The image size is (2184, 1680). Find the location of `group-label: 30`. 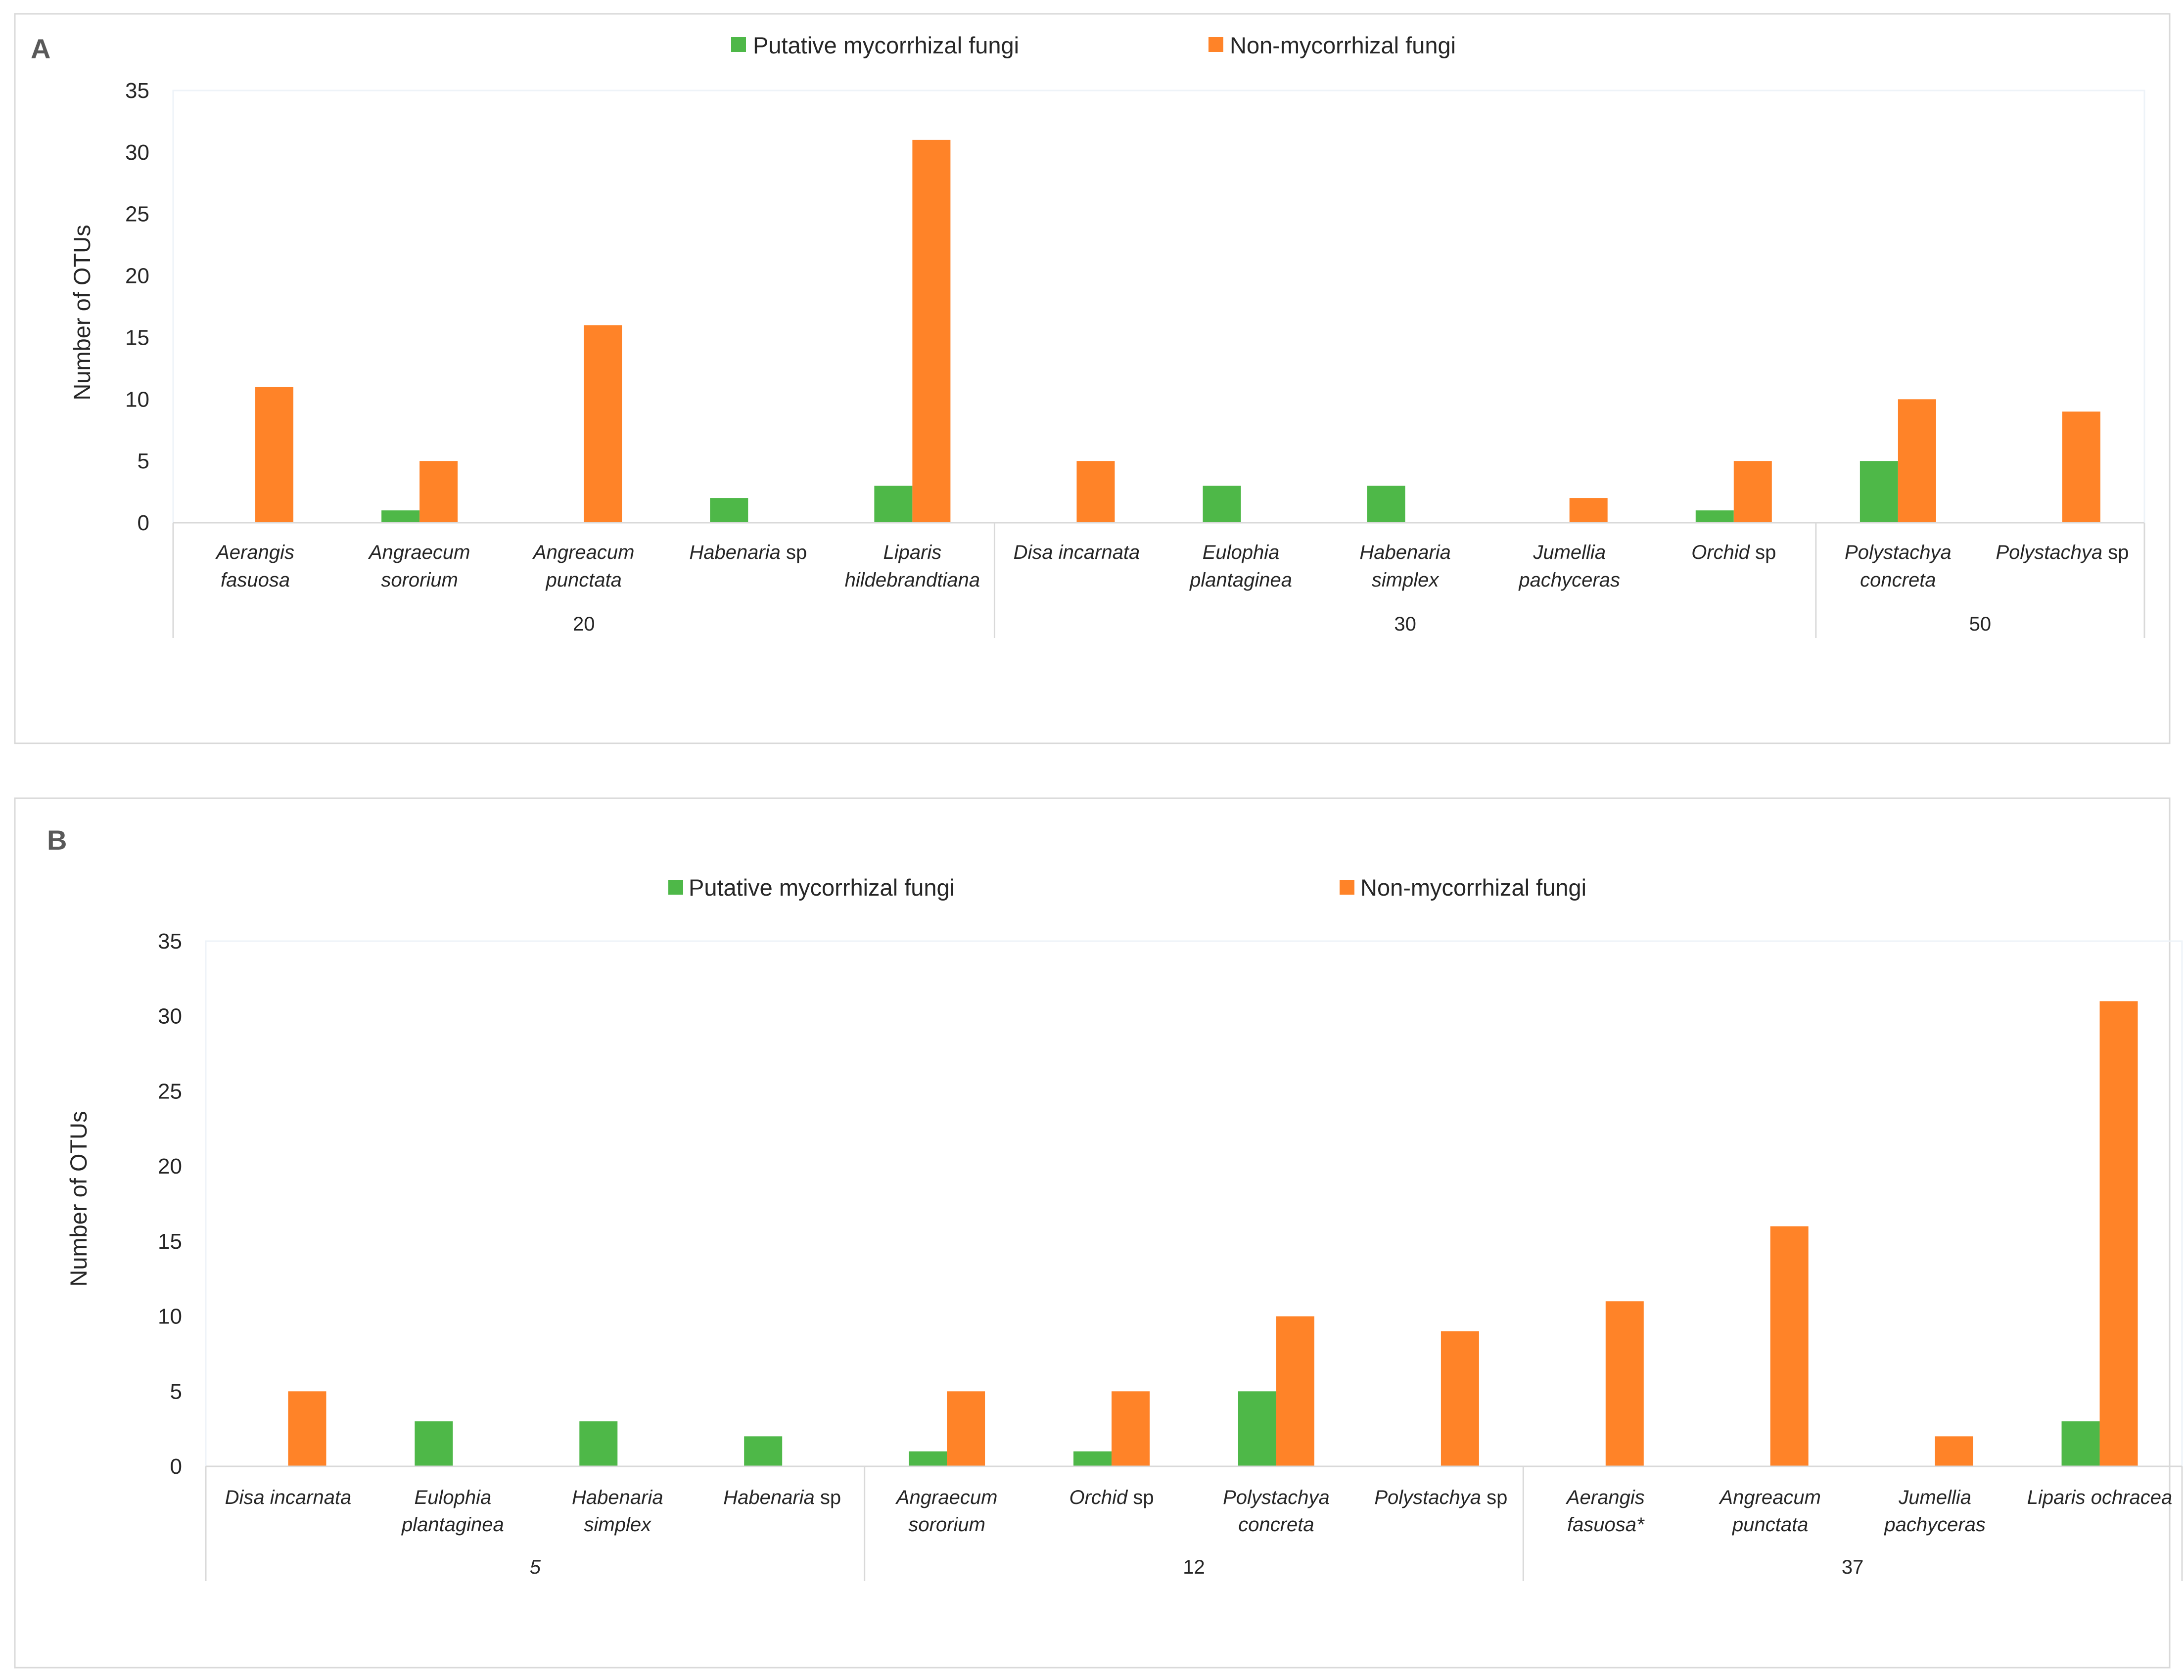

group-label: 30 is located at coordinates (1405, 624).